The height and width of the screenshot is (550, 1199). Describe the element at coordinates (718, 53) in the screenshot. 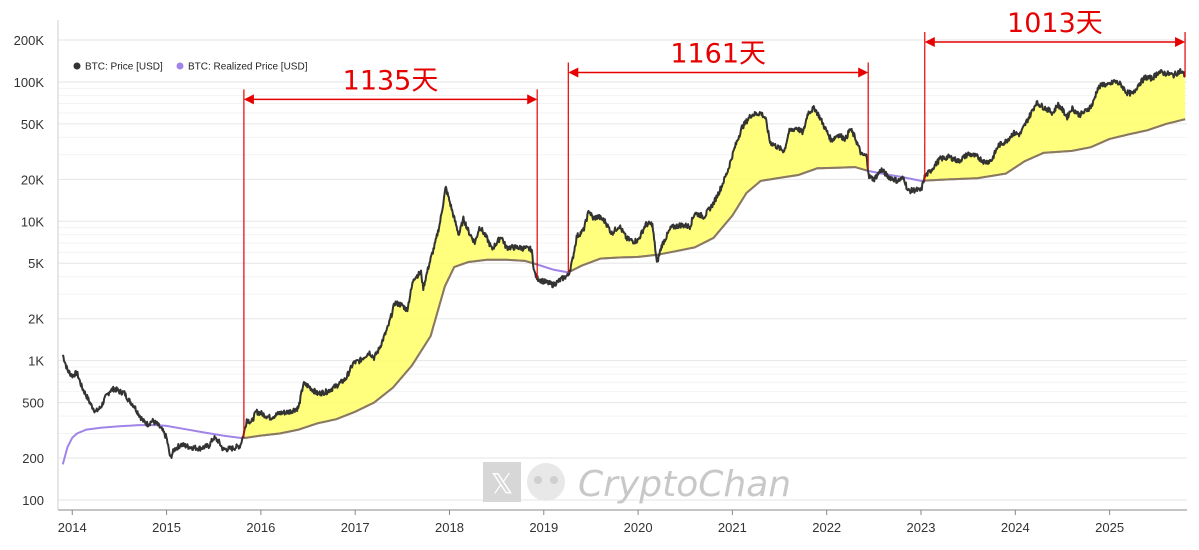

I see `cycle-duration-label: 1161天` at that location.